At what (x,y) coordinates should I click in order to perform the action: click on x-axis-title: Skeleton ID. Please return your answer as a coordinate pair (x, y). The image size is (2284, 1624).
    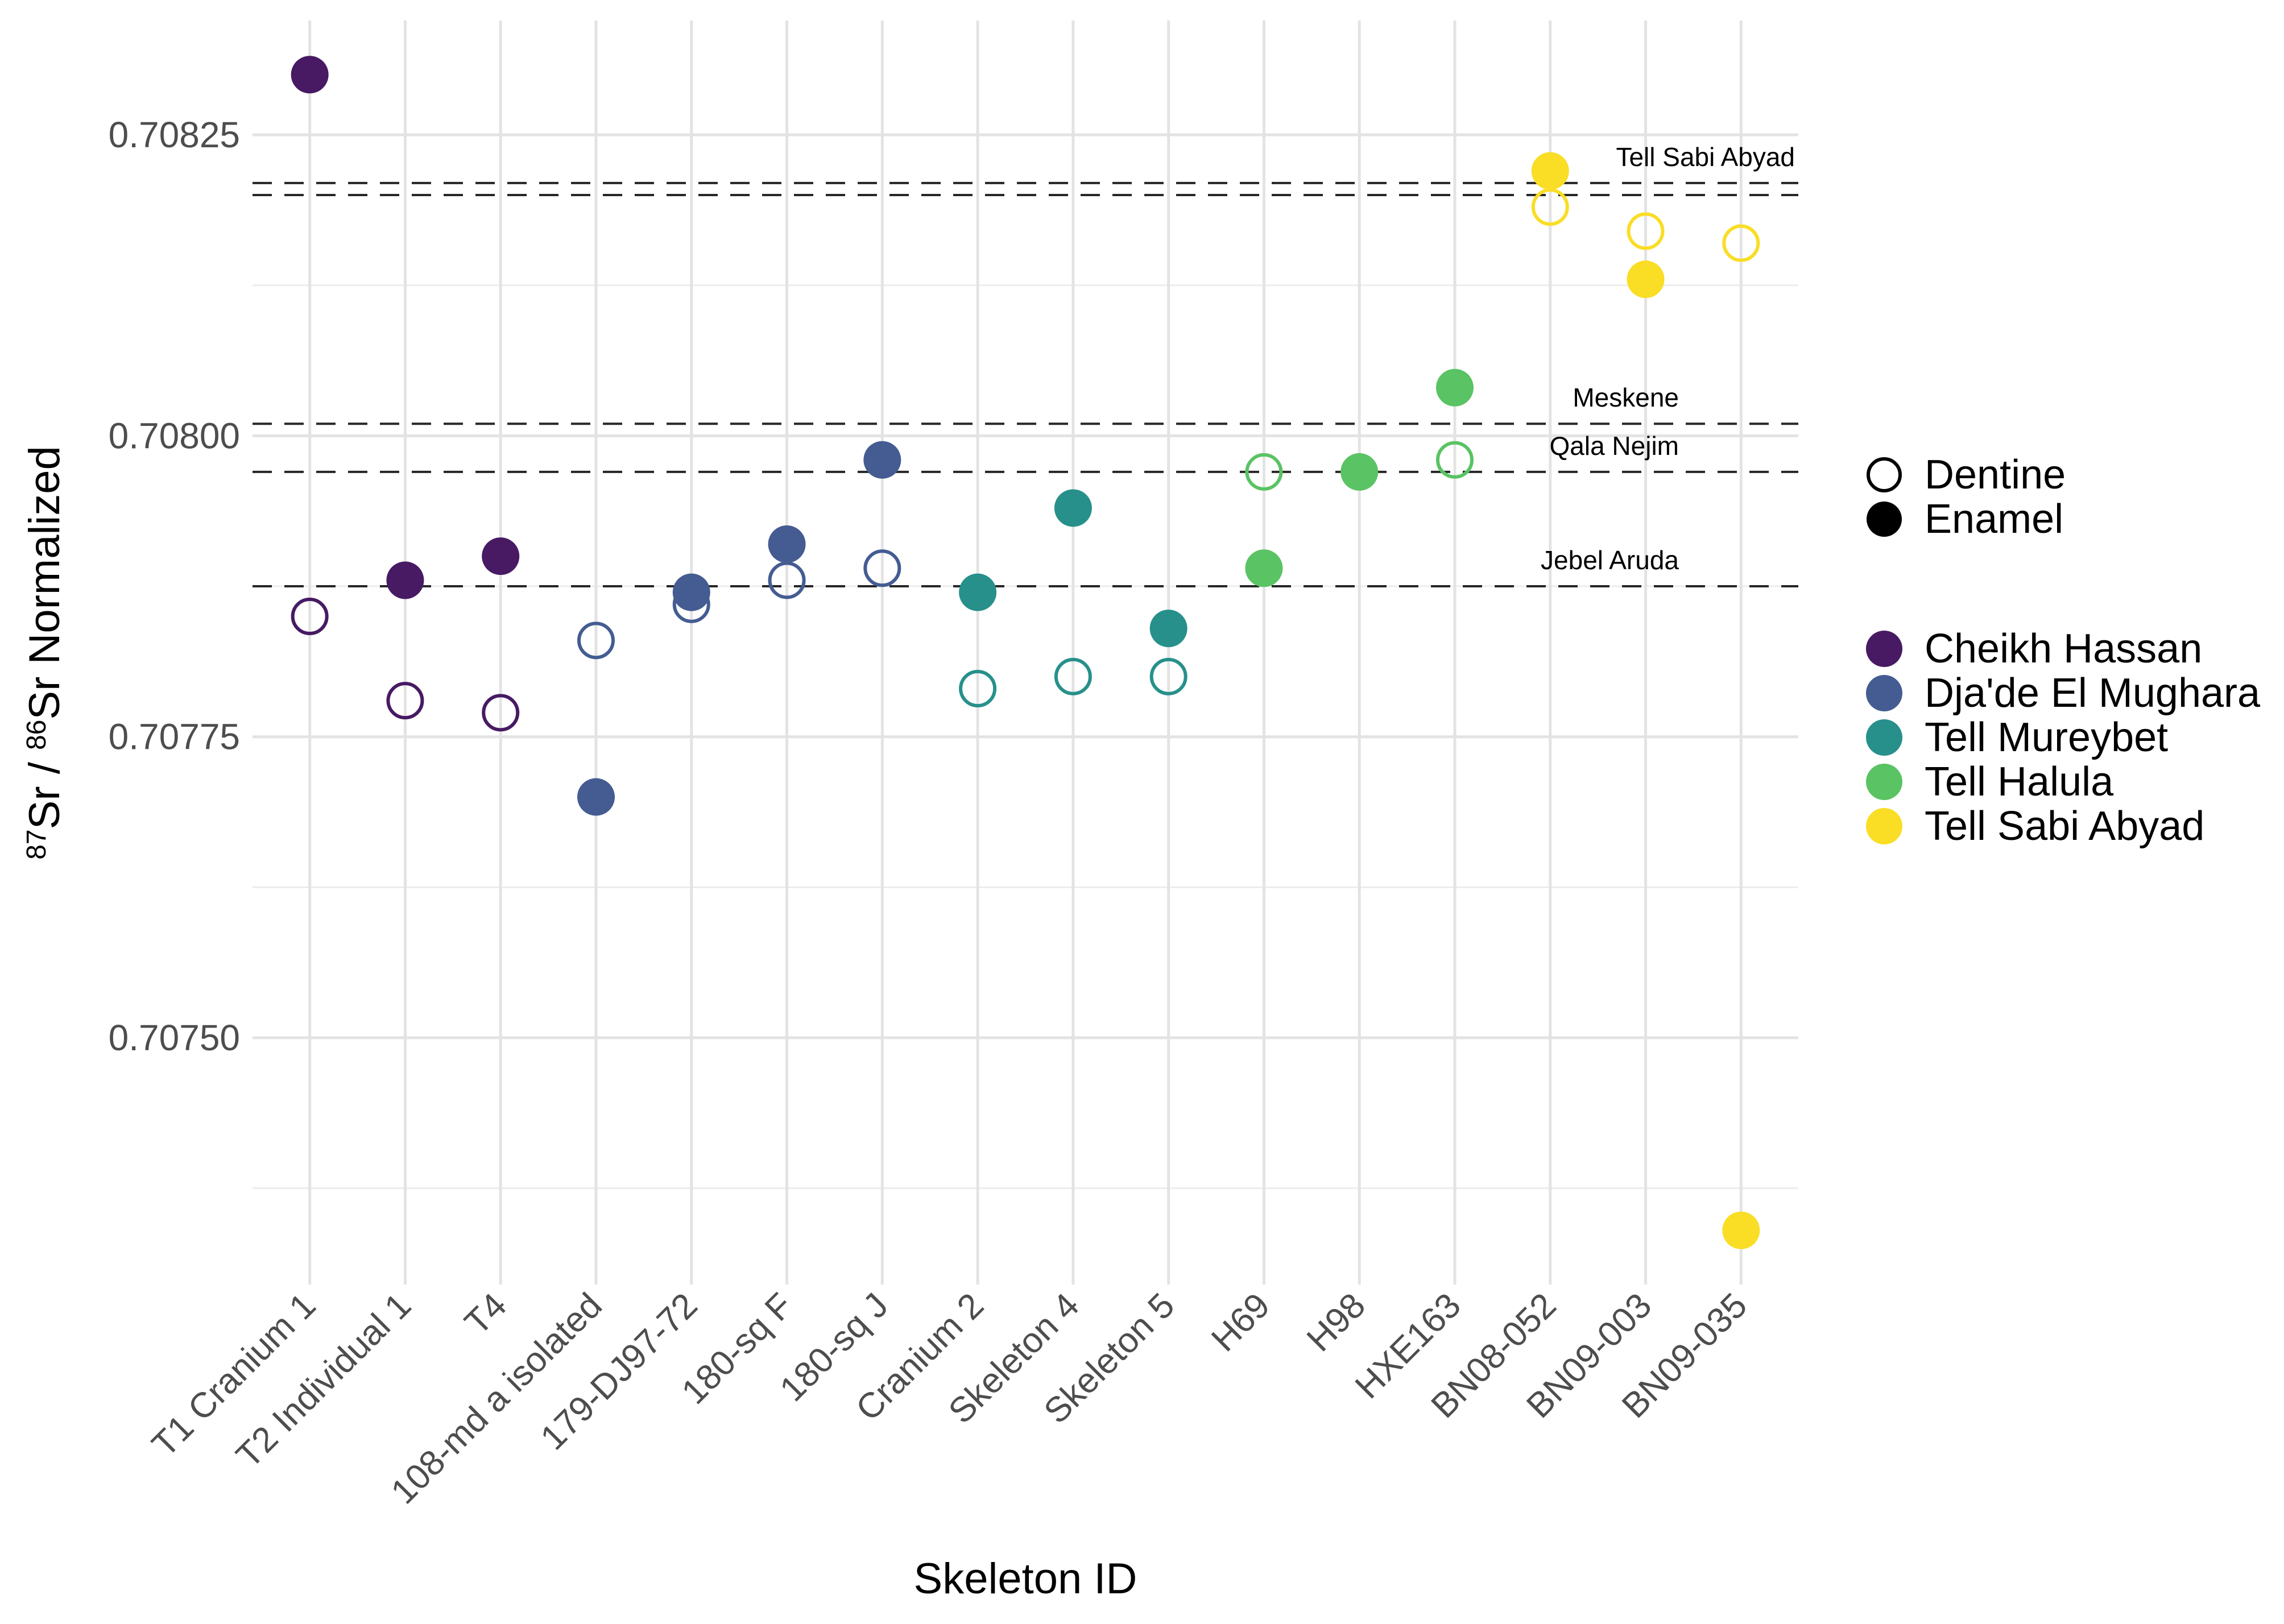
    Looking at the image, I should click on (1025, 1579).